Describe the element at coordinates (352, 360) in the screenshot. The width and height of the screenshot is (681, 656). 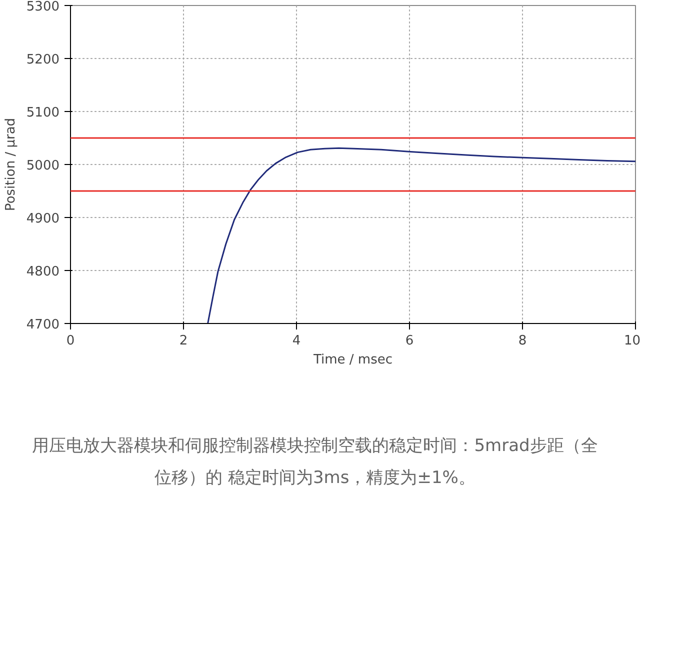
I see `x-axis-title: Time / msec` at that location.